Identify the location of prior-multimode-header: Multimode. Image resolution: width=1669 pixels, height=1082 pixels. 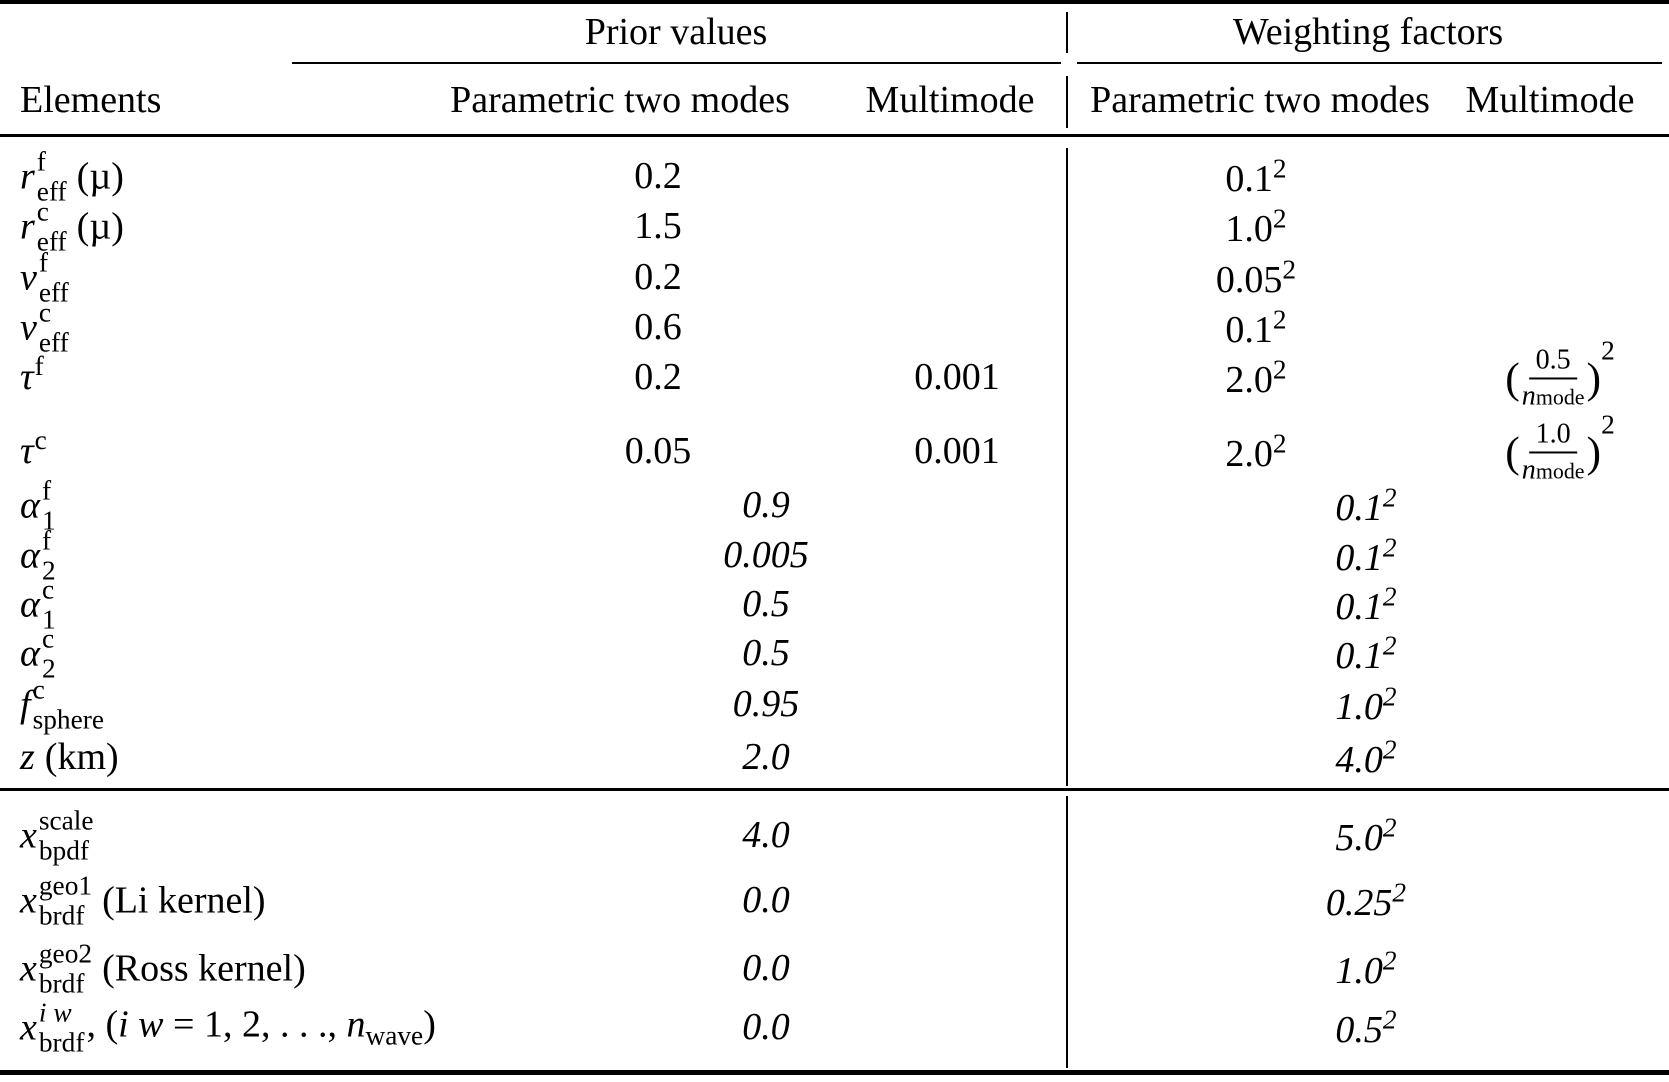
(950, 100).